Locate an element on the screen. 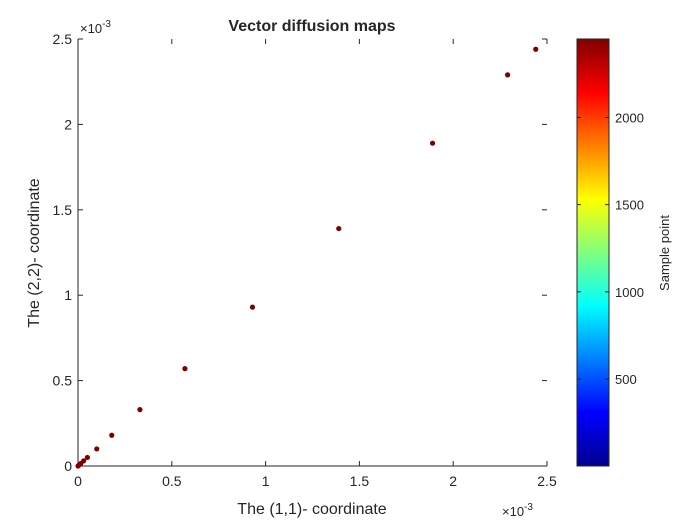 The height and width of the screenshot is (525, 700). x-axis-label: The (1,1)- coordinate is located at coordinates (312, 509).